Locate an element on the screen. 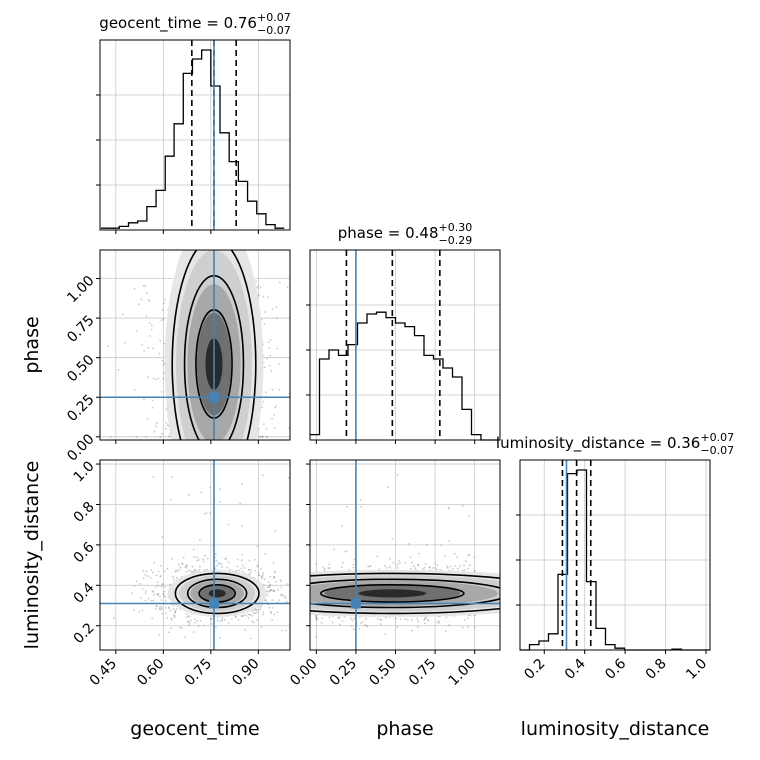  x-tick-label-phase-x-0: 0.00 is located at coordinates (303, 672).